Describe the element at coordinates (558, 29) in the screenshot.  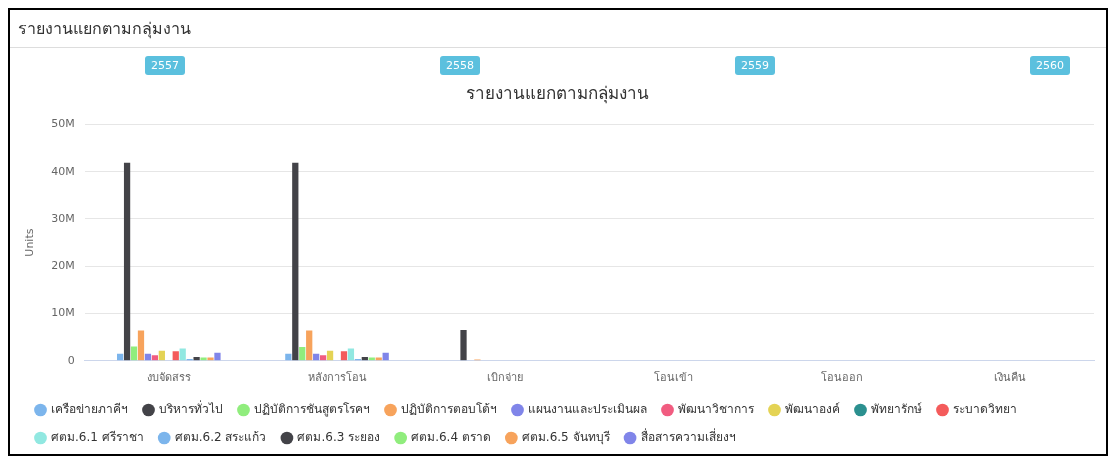
I see `text: รายงานแยกตามกลุ่มงาน` at that location.